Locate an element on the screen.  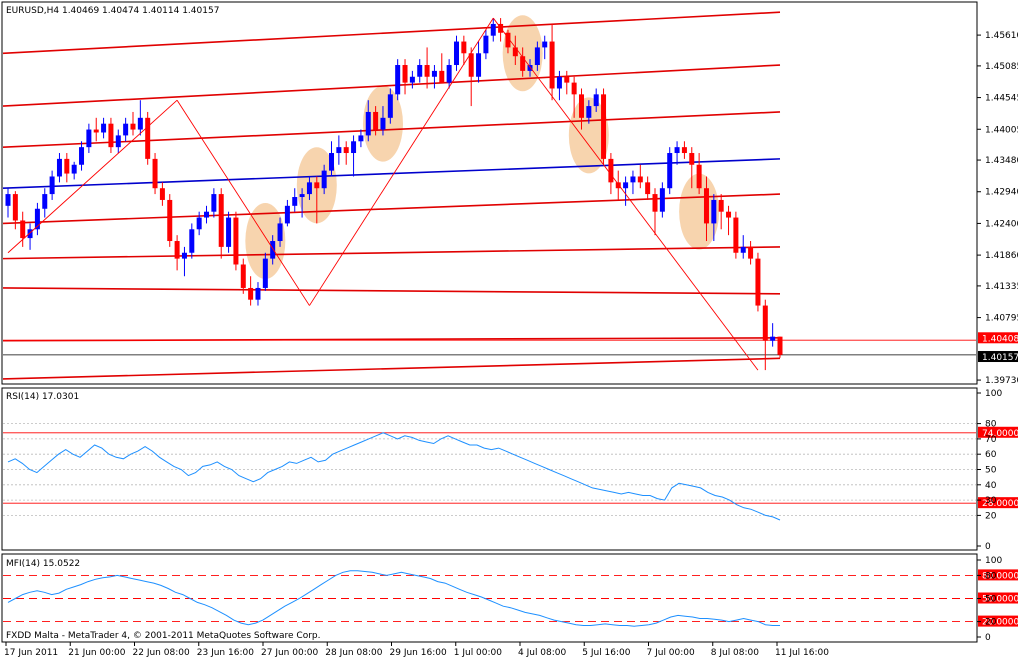
time-tick-label: 1 Jul 00:00 is located at coordinates (478, 653).